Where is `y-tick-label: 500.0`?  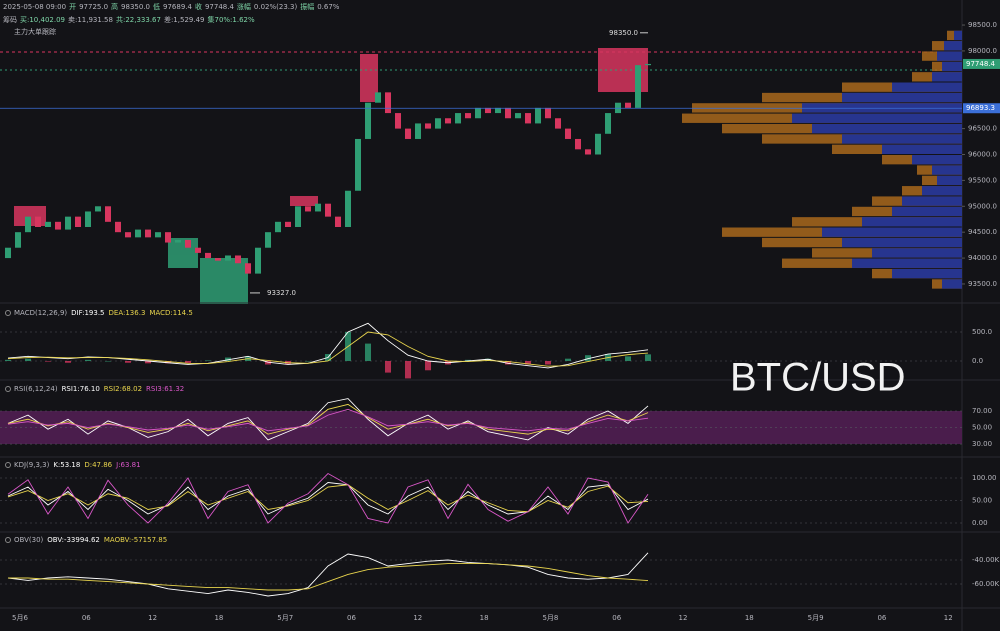
y-tick-label: 500.0 is located at coordinates (982, 332).